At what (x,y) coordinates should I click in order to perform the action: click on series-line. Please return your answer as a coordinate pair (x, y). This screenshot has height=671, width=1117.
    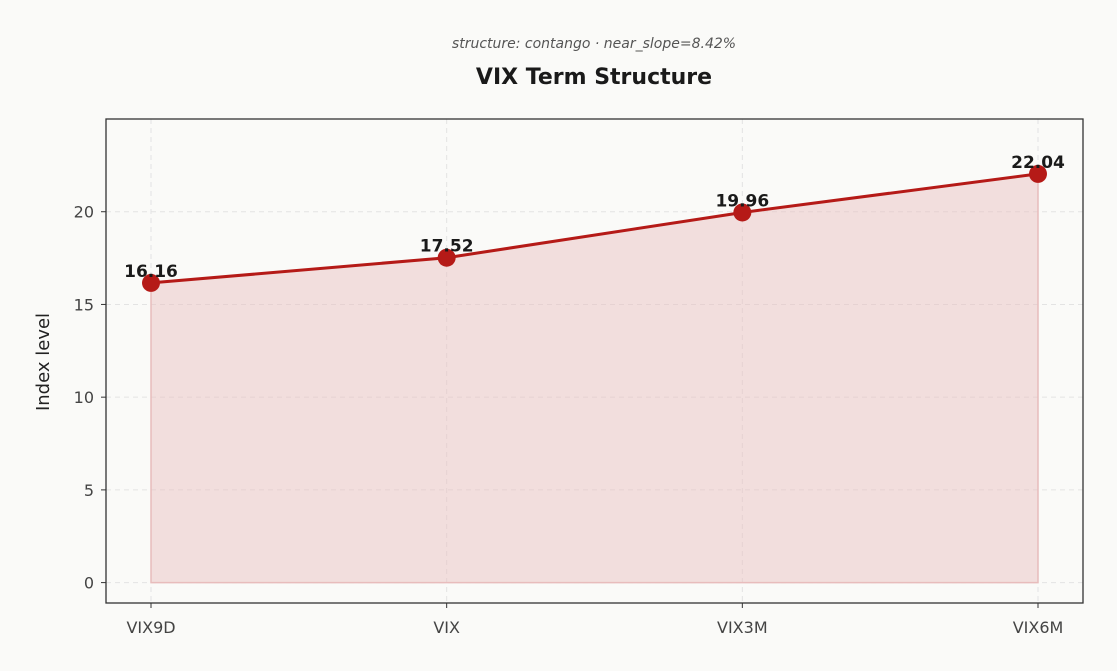
    Looking at the image, I should click on (594, 228).